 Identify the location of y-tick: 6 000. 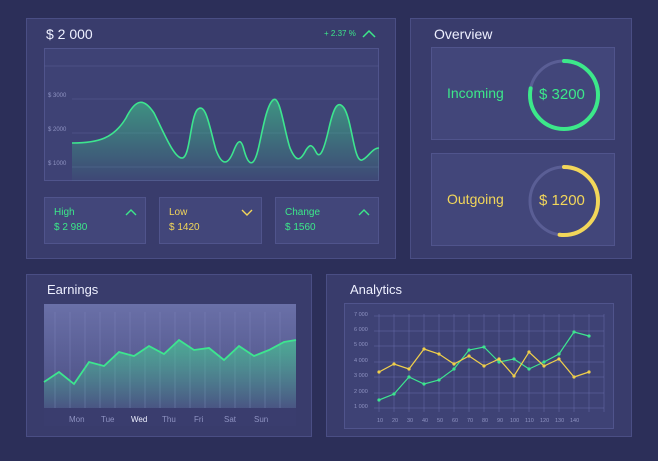
(361, 330).